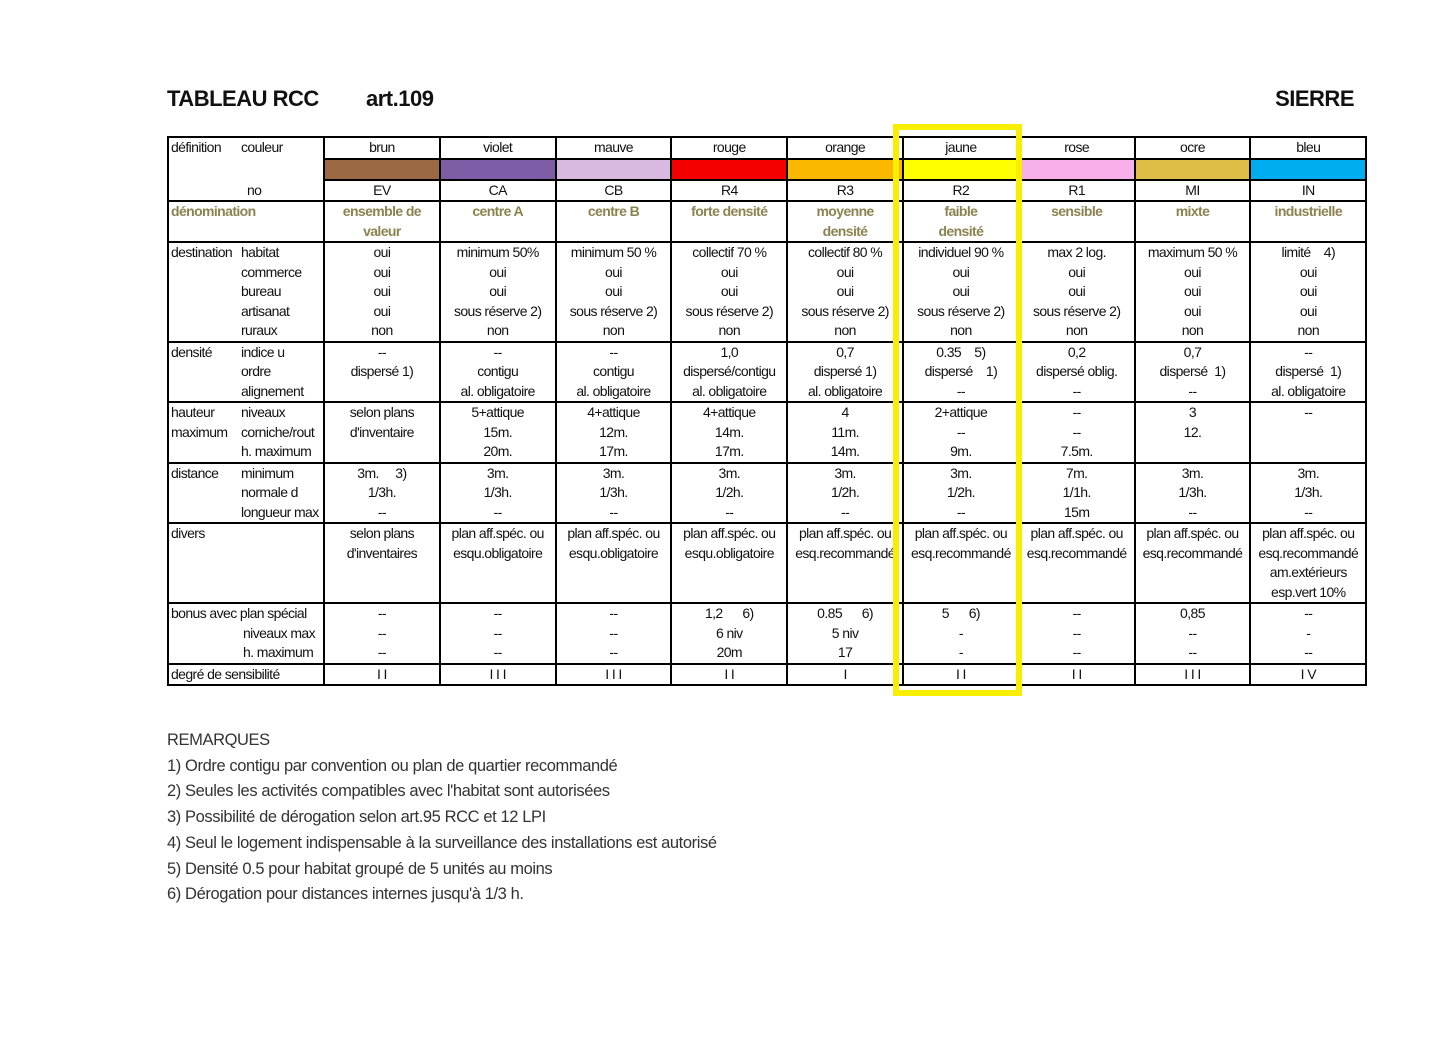 The image size is (1440, 1060). I want to click on cell-destination: individuel 90 % oui oui sous réserve 2) non, so click(960, 292).